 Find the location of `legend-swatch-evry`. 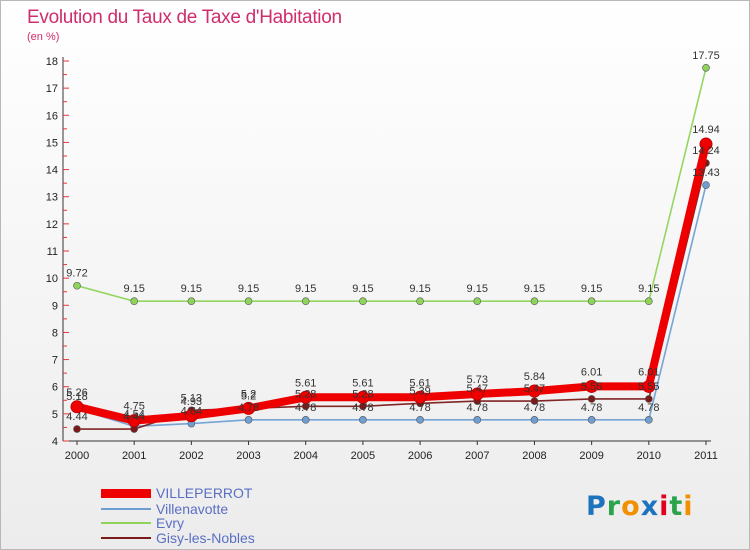

legend-swatch-evry is located at coordinates (126, 523).